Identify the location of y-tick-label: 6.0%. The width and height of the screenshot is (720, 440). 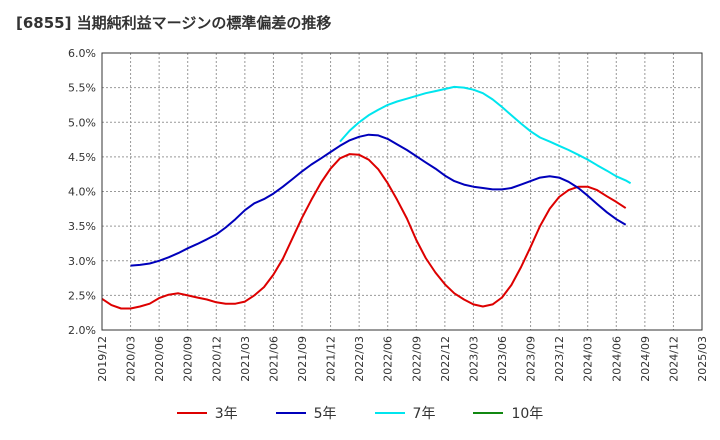
(82, 53).